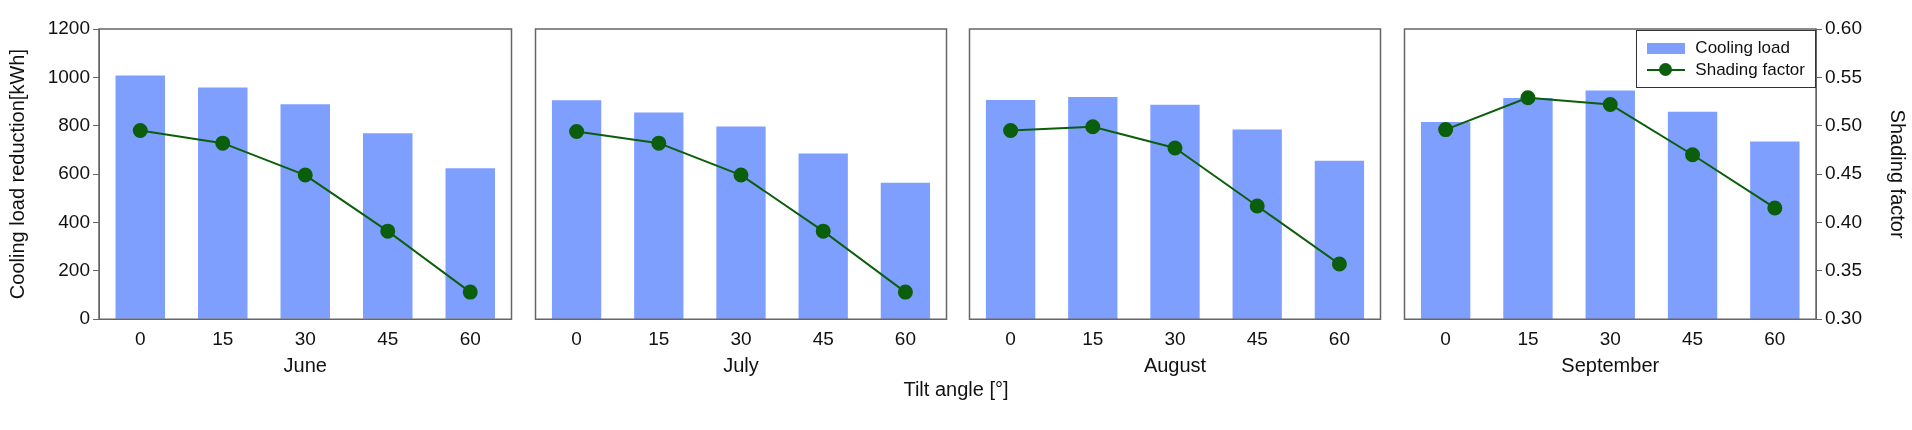 This screenshot has width=1912, height=430. Describe the element at coordinates (16, 174) in the screenshot. I see `y-axis-title: Cooling load reduction[kWh]` at that location.